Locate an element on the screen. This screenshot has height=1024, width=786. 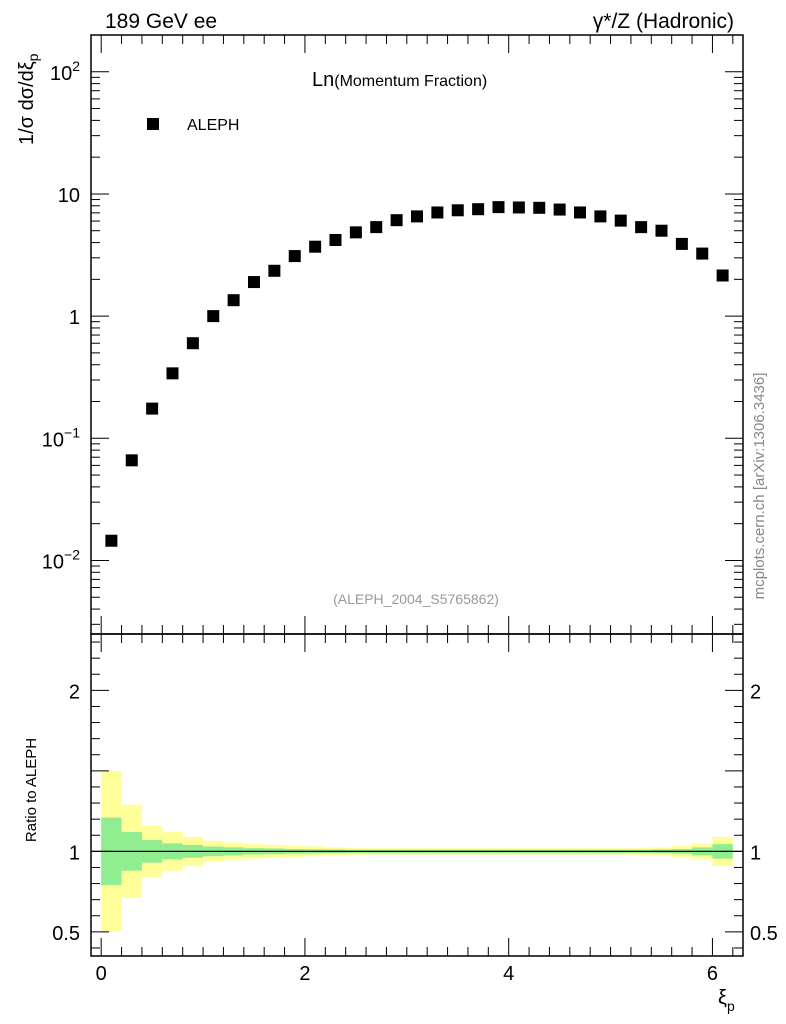
y-tick-label: 1 is located at coordinates (74, 318).